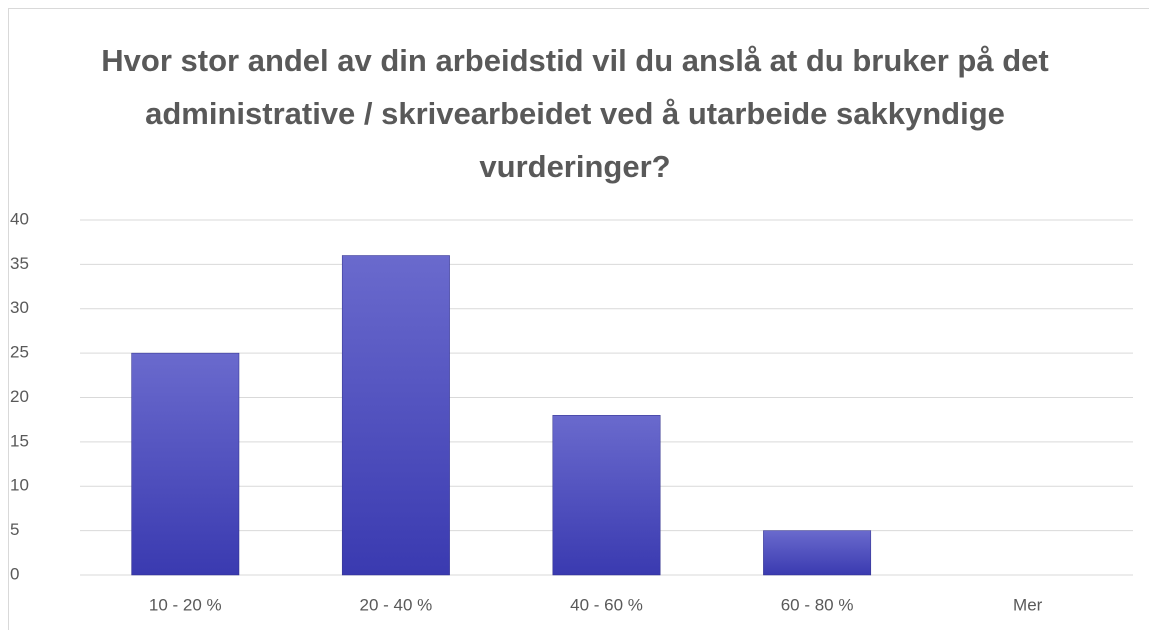  I want to click on y-tick-label: 5, so click(14, 529).